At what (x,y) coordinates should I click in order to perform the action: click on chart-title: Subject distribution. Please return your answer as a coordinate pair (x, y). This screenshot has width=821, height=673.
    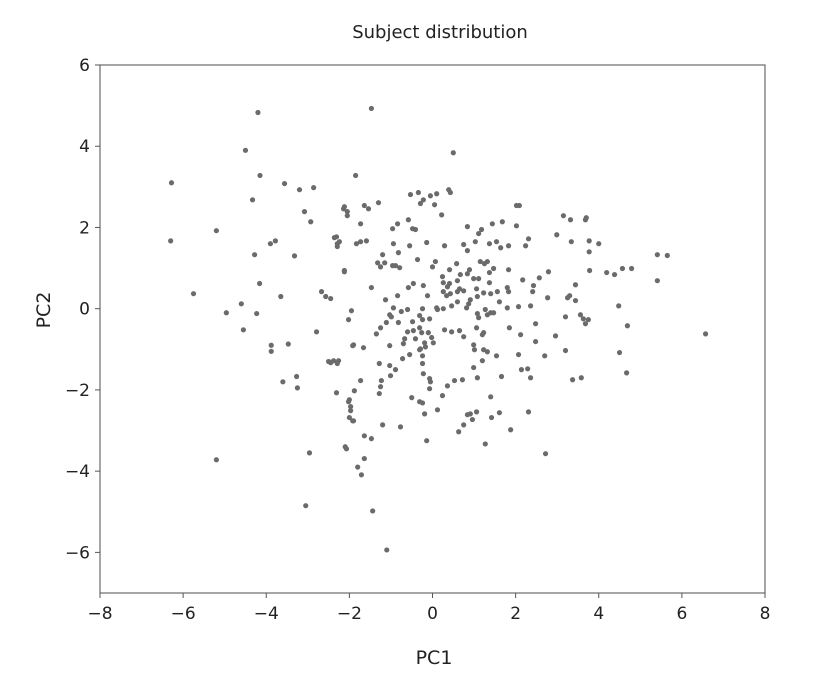
    Looking at the image, I should click on (440, 32).